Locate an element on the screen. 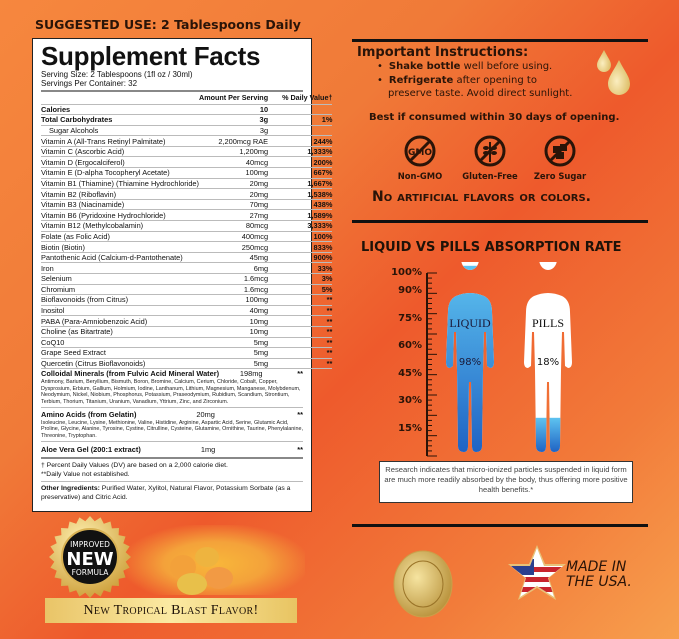  nutrient-row: Folate (as Folic Acid) 400mcg 100% is located at coordinates (187, 237).